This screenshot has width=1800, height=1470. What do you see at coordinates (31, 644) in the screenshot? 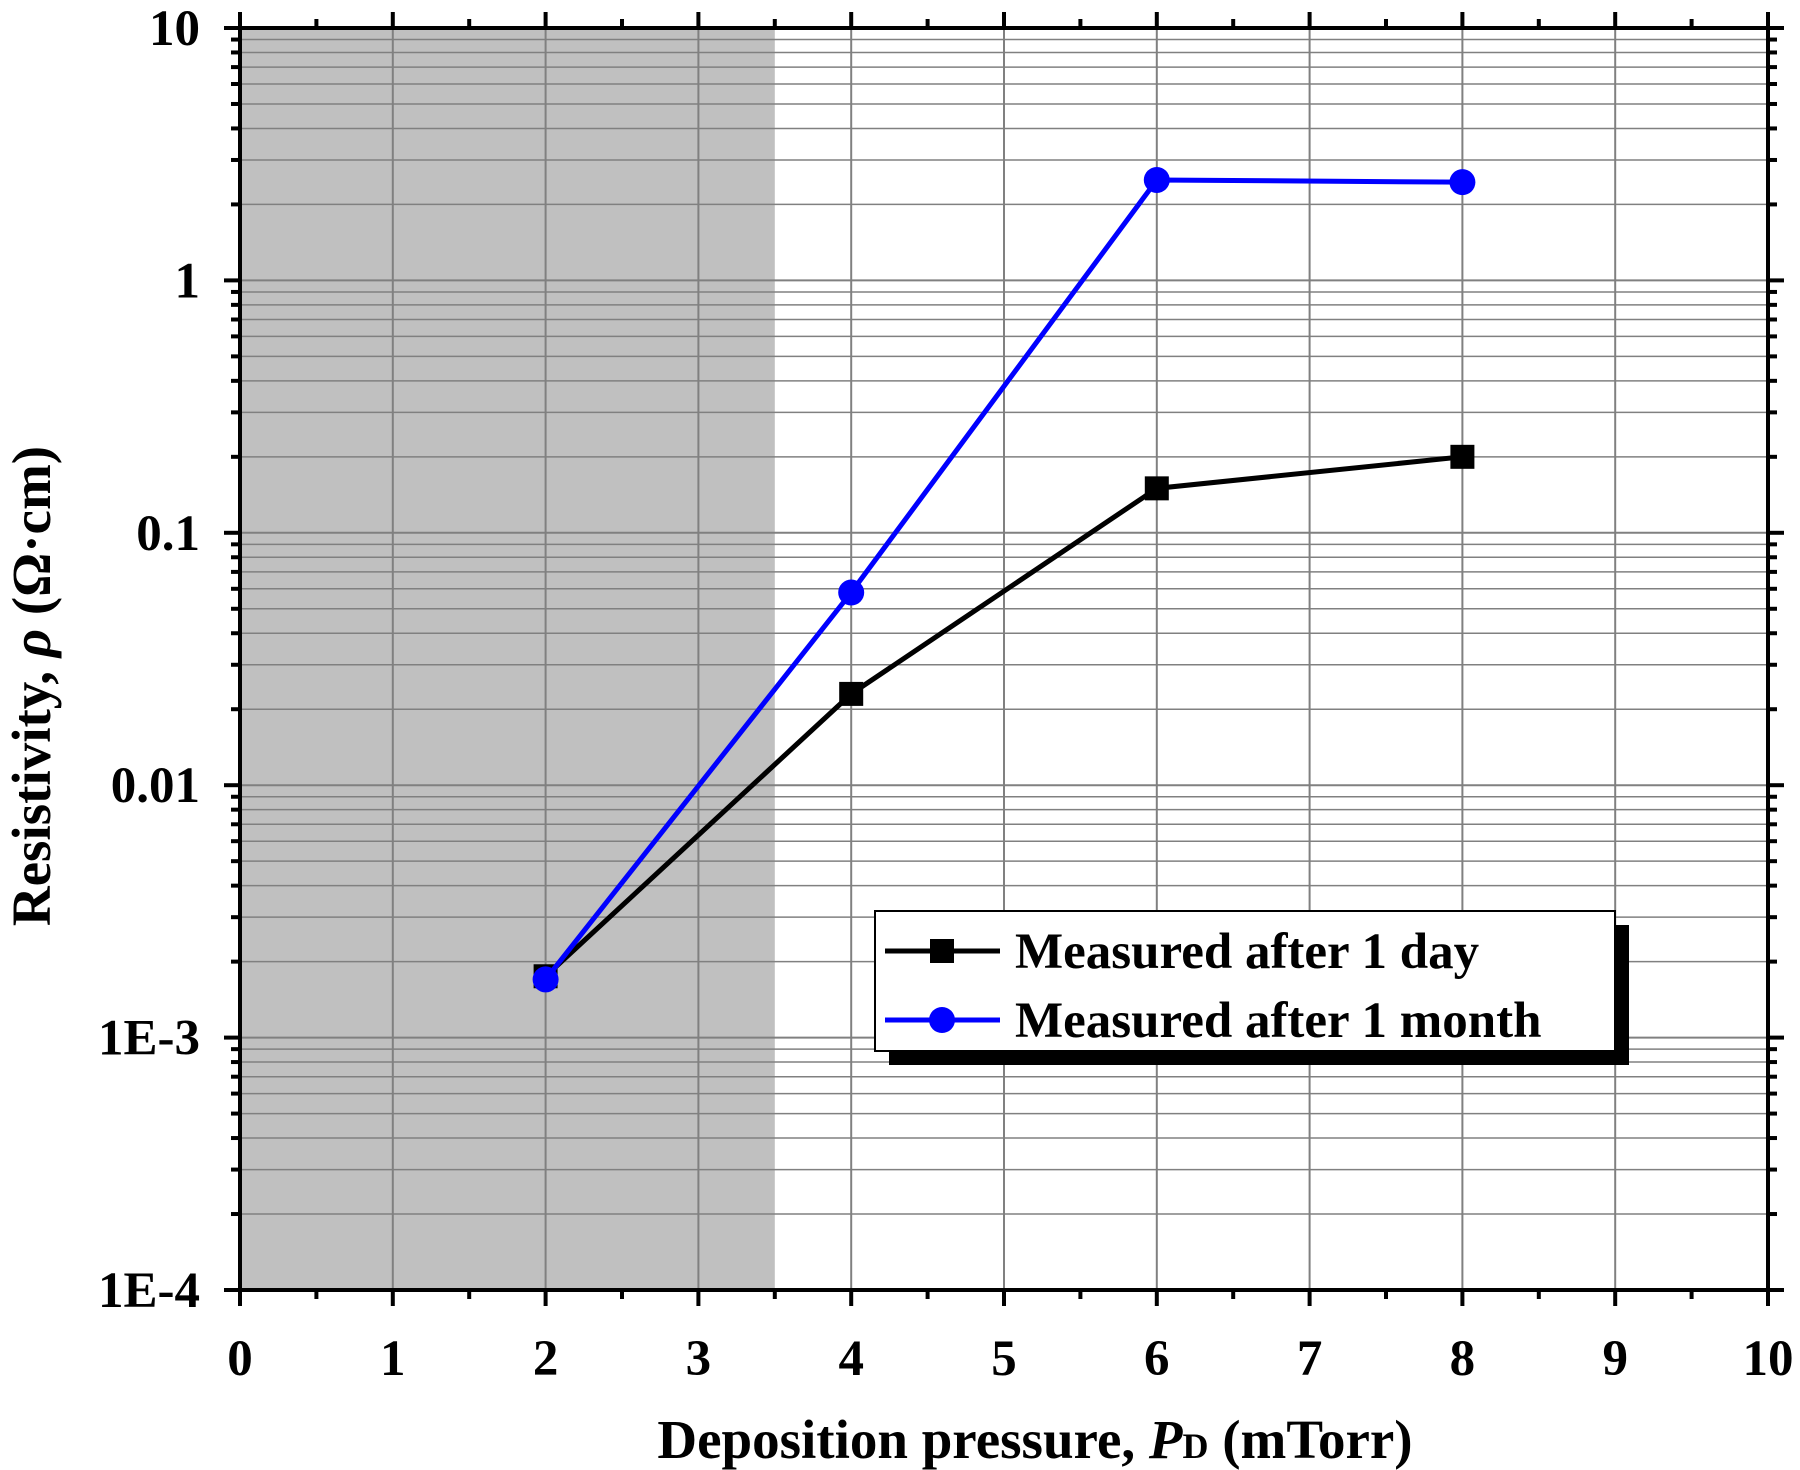
I see `y-axis-label-var: ρ` at bounding box center [31, 644].